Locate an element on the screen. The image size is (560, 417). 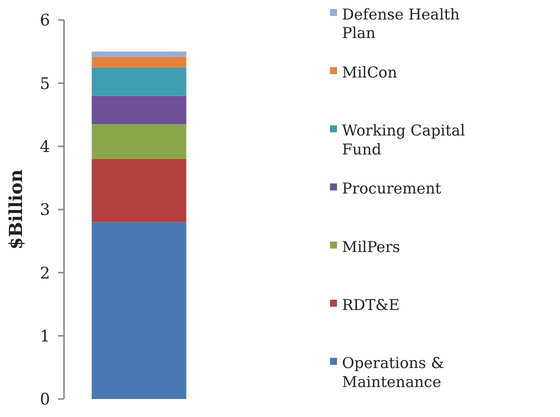
y-tick-label: 3 is located at coordinates (45, 210).